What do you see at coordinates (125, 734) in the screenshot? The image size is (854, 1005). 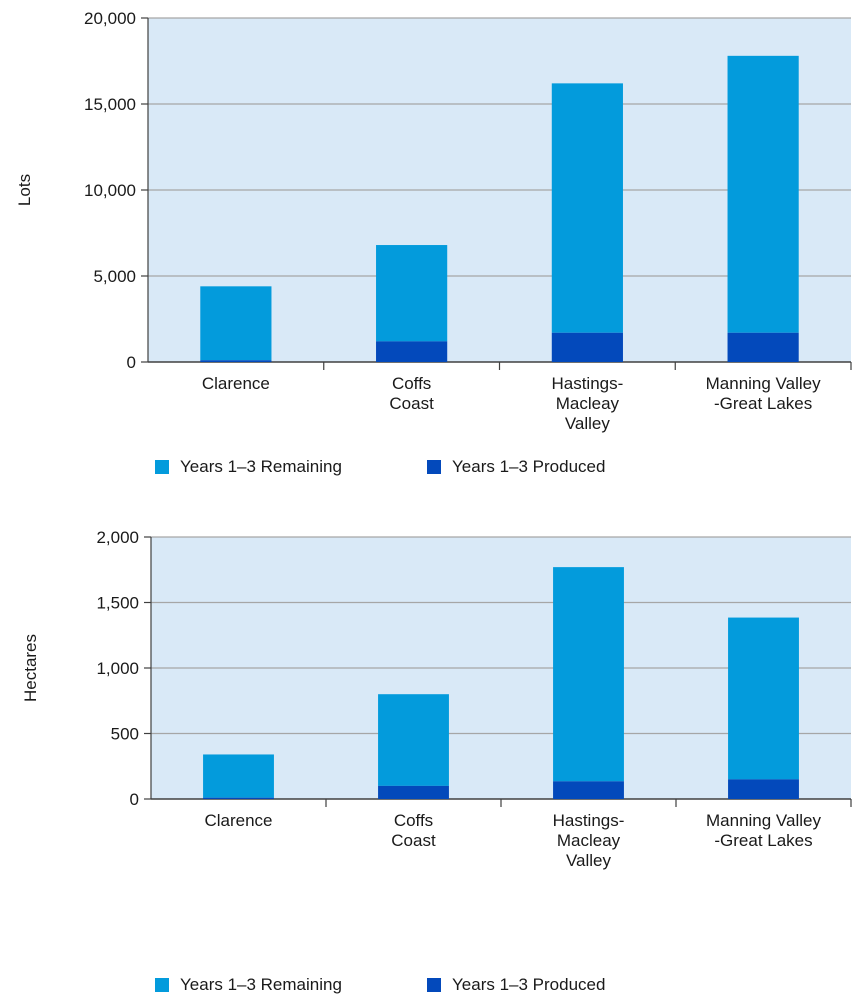 I see `y-tick-label: 500` at bounding box center [125, 734].